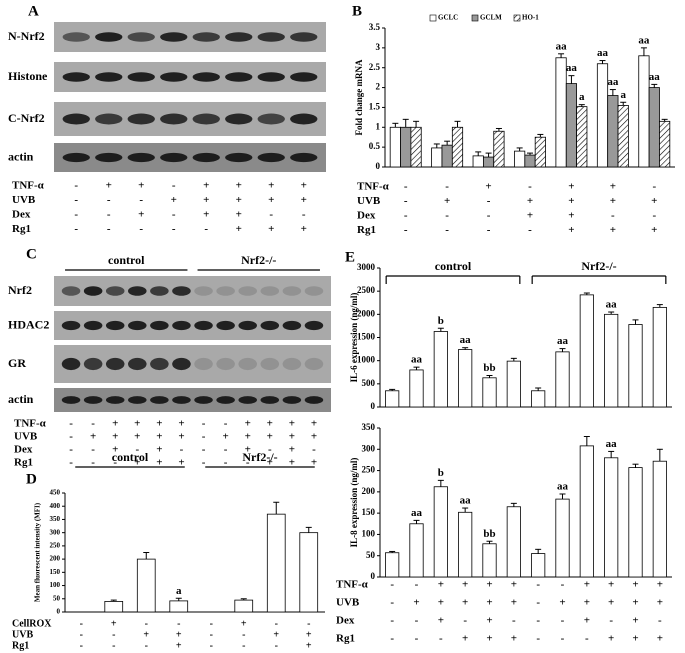 The width and height of the screenshot is (685, 653). Describe the element at coordinates (57, 598) in the screenshot. I see `y-tick-label: 50` at that location.